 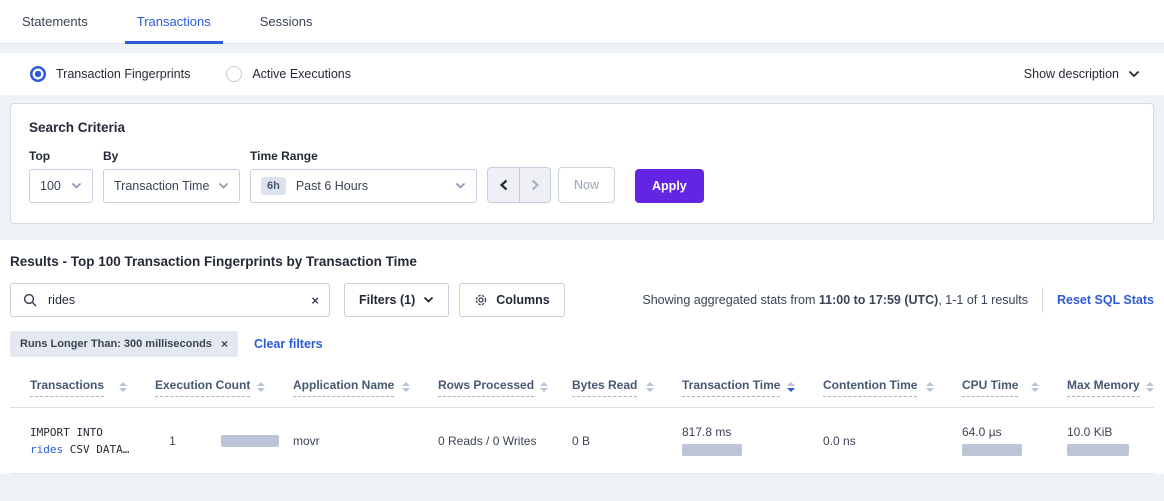 I want to click on columns-button: Columns, so click(x=512, y=300).